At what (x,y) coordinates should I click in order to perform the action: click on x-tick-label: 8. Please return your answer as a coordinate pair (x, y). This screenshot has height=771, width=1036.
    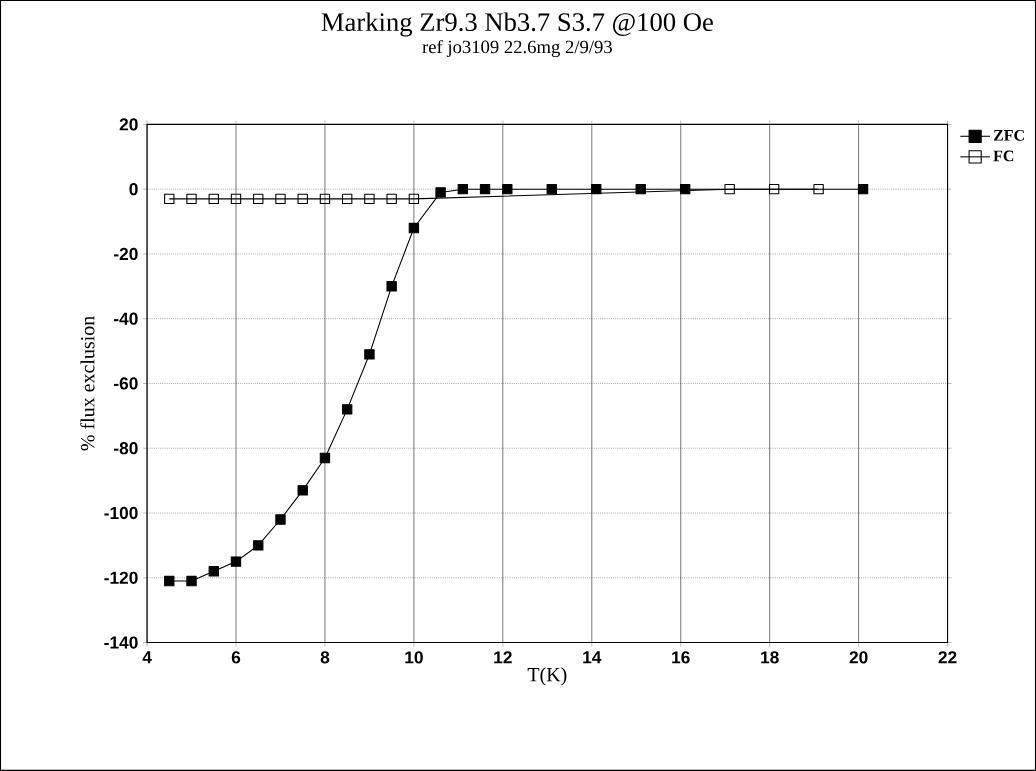
    Looking at the image, I should click on (325, 657).